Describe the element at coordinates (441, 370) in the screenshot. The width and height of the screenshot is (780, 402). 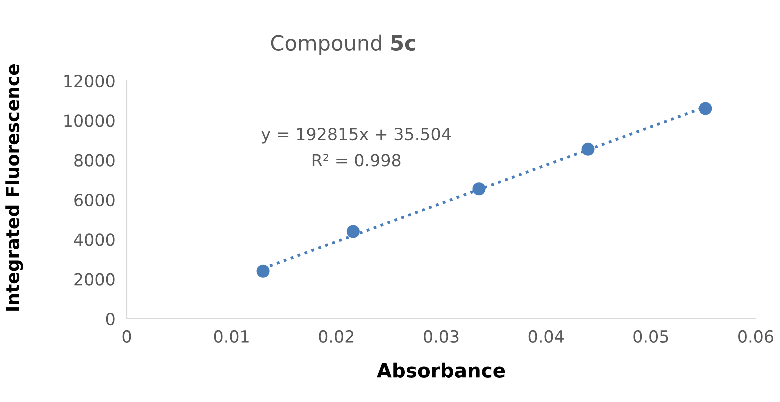
I see `x-axis-title: Absorbance` at that location.